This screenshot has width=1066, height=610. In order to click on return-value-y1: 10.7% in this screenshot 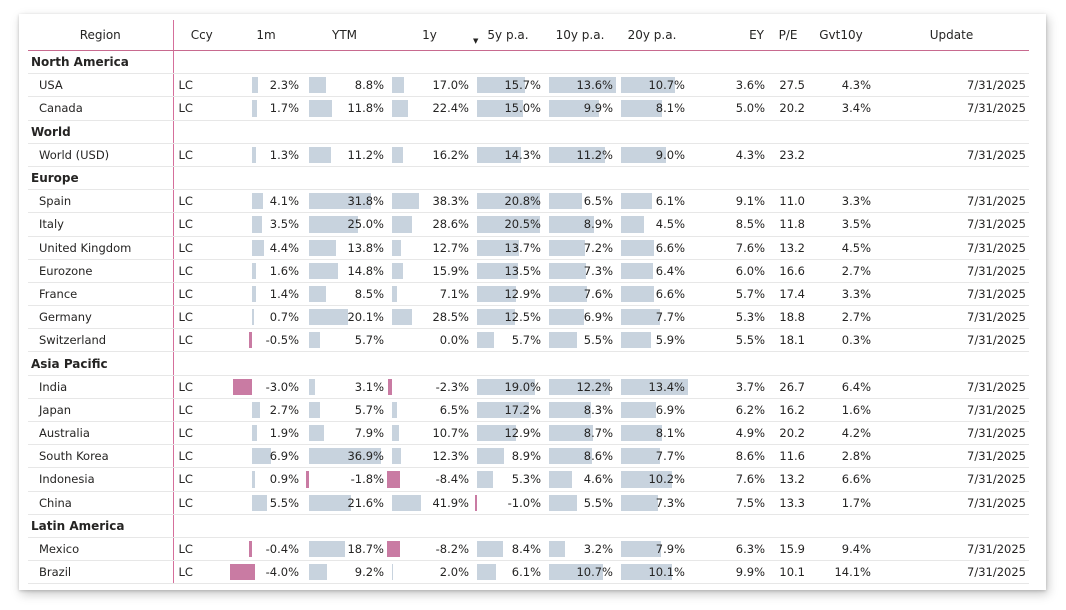, I will do `click(450, 433)`.